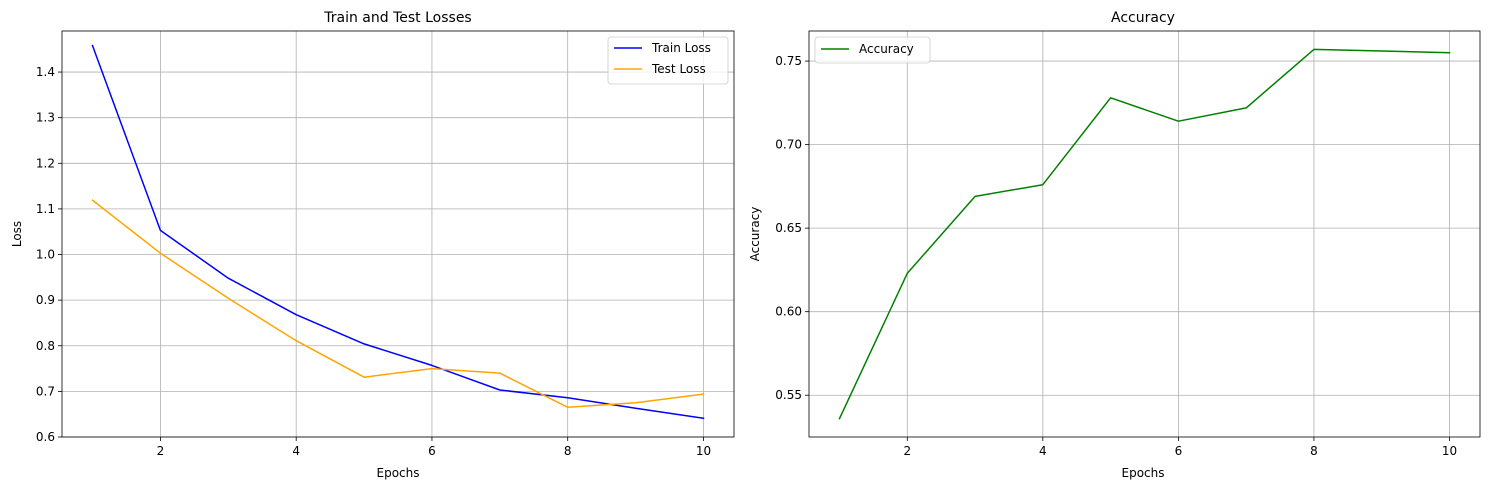 This screenshot has height=490, width=1489. Describe the element at coordinates (45, 255) in the screenshot. I see `y-tick-label: 1.0` at that location.